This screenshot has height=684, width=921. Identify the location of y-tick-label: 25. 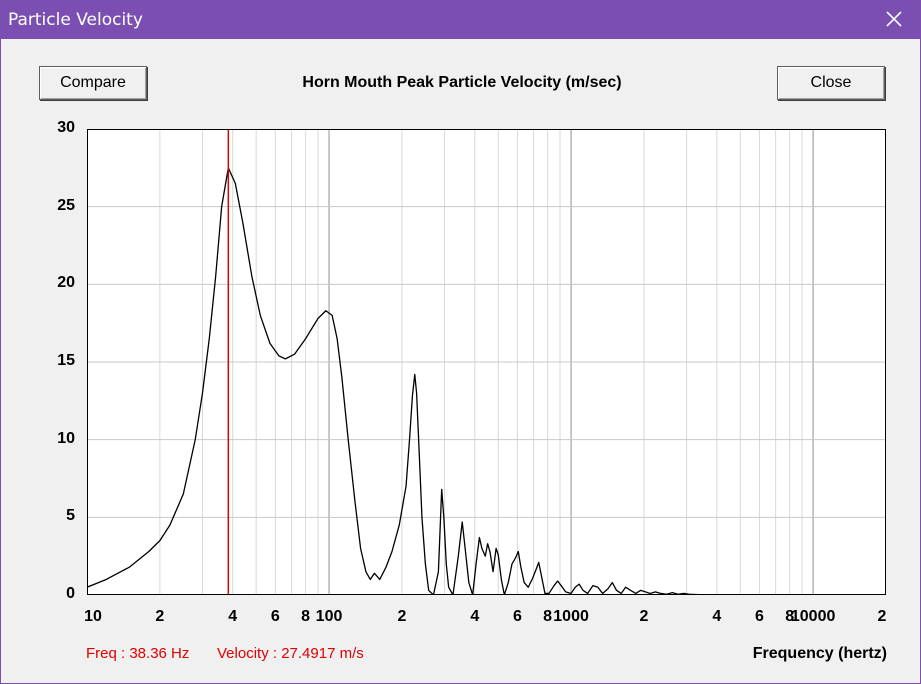
(66, 205).